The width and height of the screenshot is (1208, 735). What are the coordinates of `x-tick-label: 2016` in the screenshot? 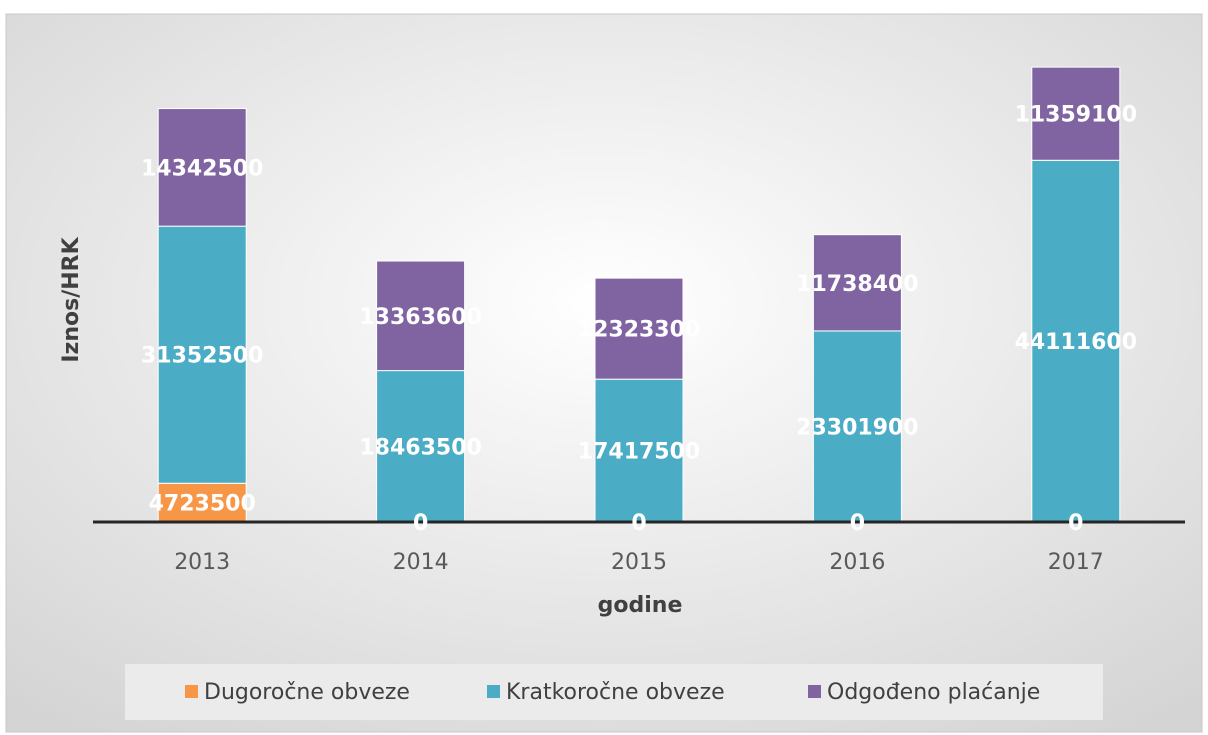 It's located at (857, 562).